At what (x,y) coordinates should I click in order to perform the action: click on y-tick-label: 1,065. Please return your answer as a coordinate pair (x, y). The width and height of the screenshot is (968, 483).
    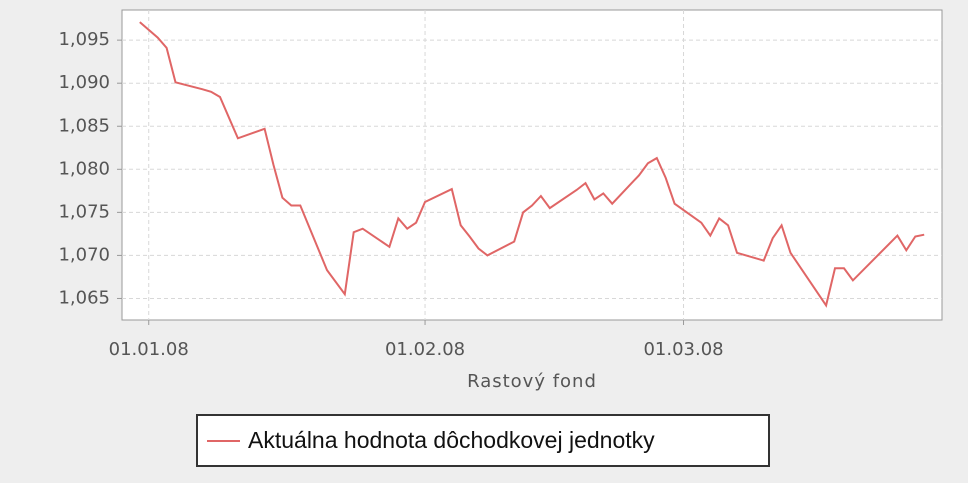
    Looking at the image, I should click on (84, 297).